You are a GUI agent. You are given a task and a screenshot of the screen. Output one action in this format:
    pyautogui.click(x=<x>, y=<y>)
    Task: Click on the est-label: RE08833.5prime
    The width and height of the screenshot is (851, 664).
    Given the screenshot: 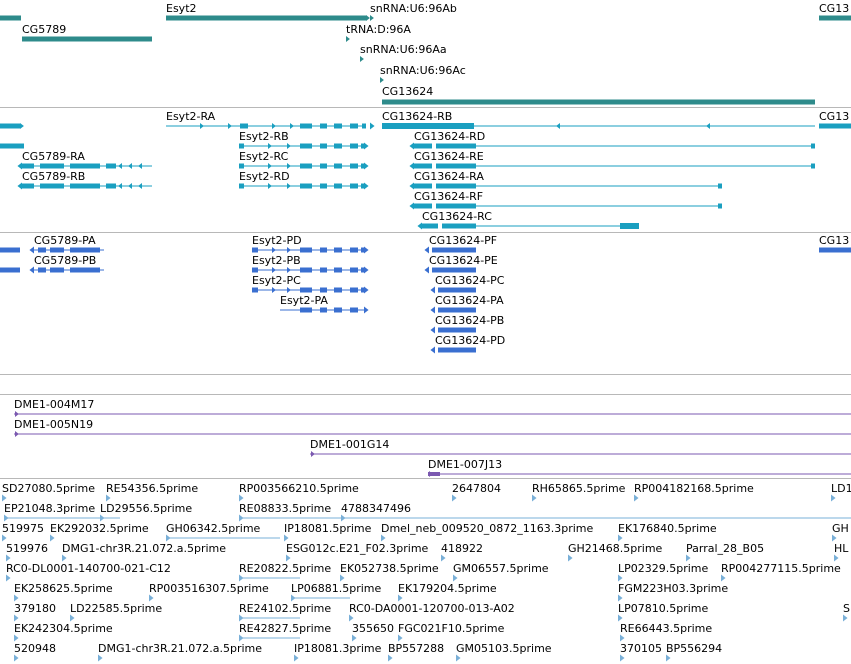 What is the action you would take?
    pyautogui.click(x=285, y=508)
    